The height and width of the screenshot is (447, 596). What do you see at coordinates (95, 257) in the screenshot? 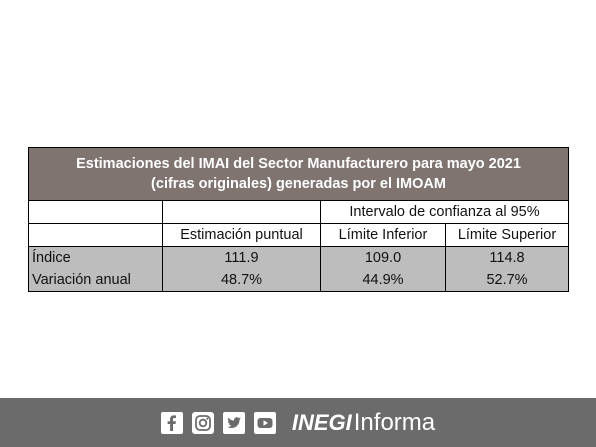
I see `row-label-index: Índice` at bounding box center [95, 257].